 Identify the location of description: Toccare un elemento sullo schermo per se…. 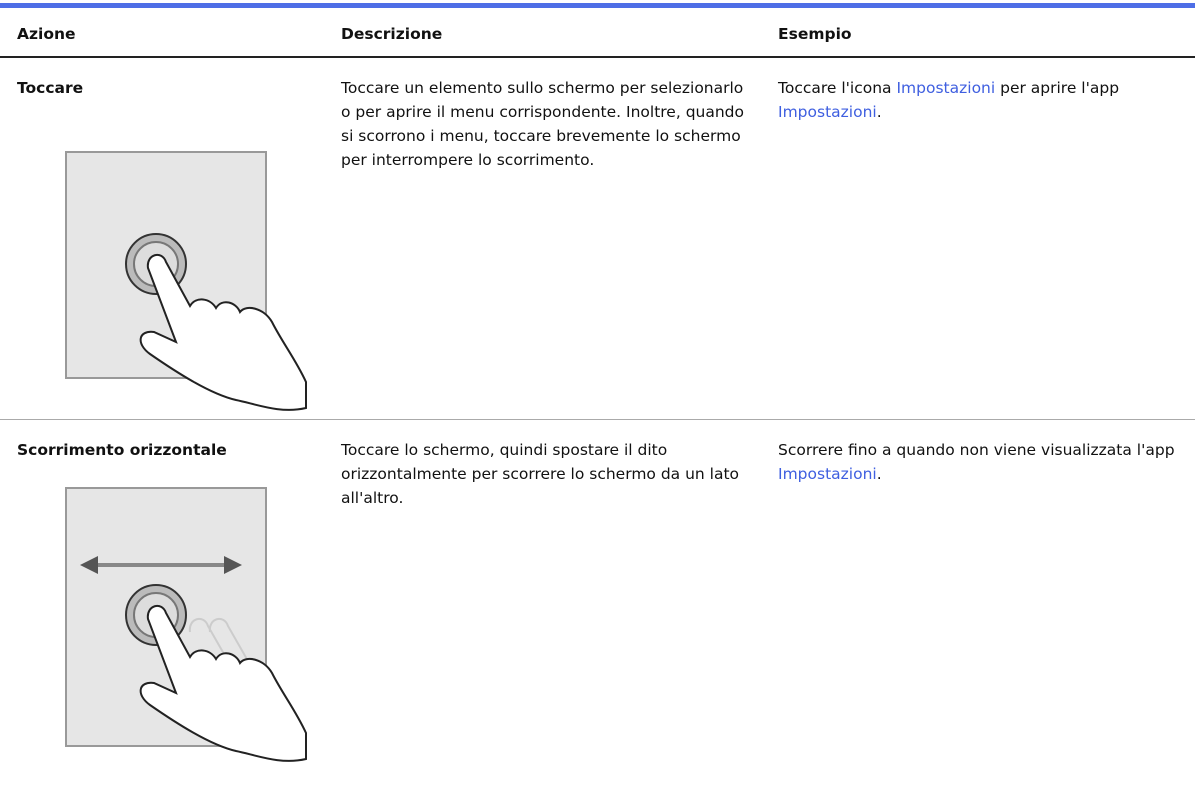
(543, 124).